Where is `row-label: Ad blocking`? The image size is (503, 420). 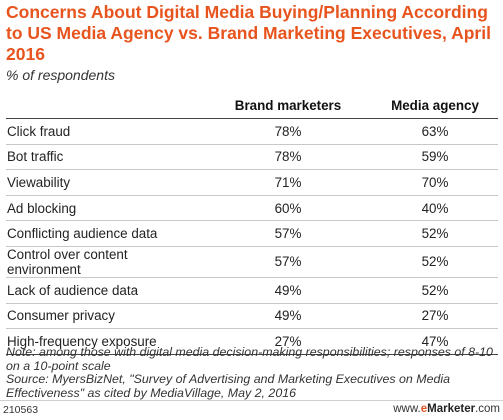
row-label: Ad blocking is located at coordinates (105, 208).